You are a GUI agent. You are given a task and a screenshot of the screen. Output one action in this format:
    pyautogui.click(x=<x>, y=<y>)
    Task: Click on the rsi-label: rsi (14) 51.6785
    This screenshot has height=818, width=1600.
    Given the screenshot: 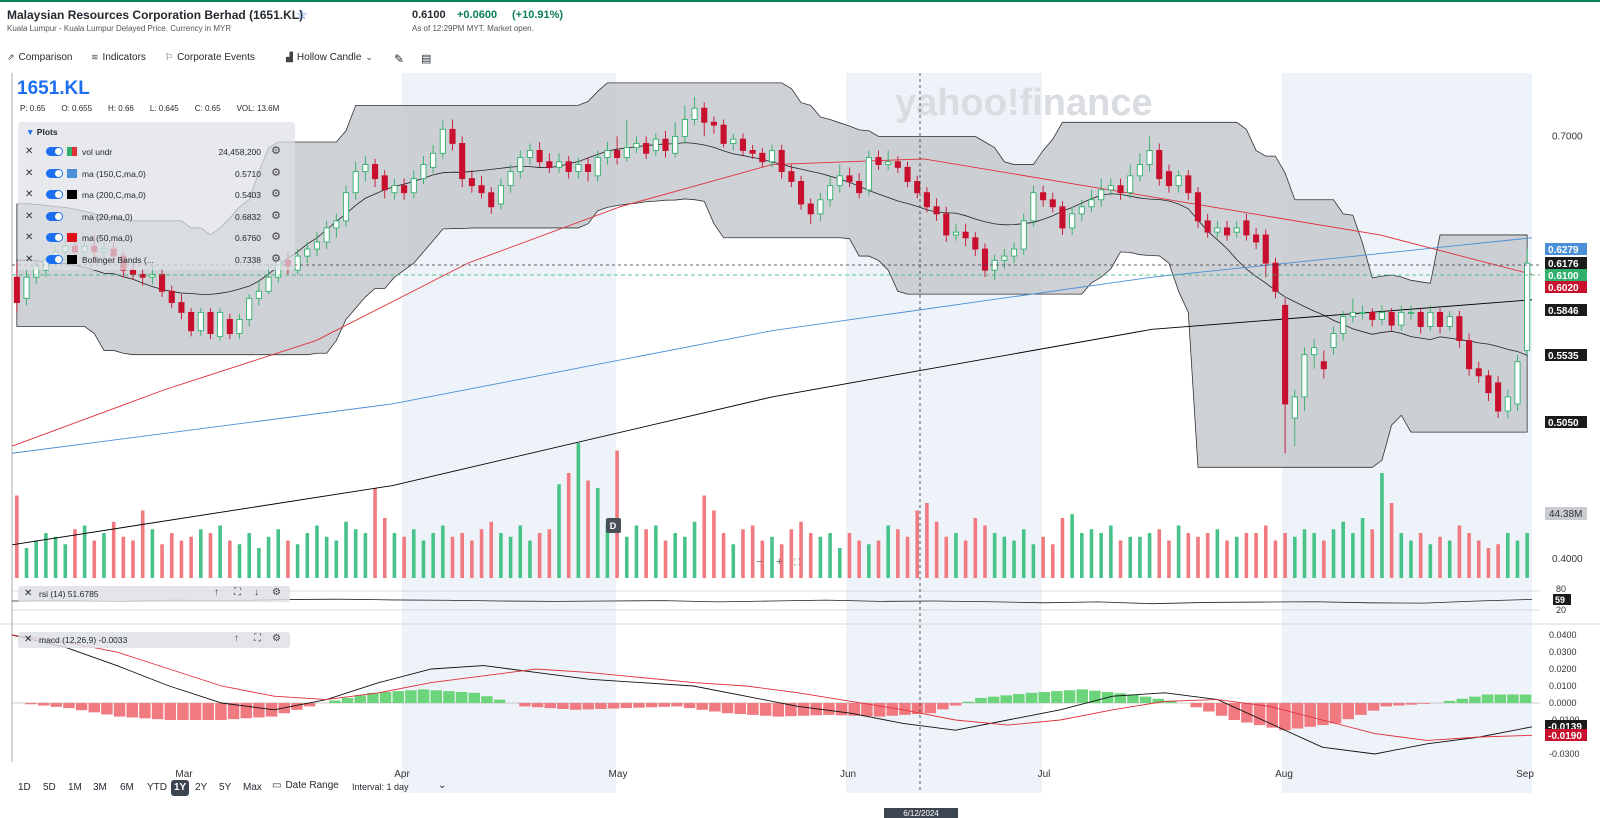 What is the action you would take?
    pyautogui.click(x=69, y=594)
    